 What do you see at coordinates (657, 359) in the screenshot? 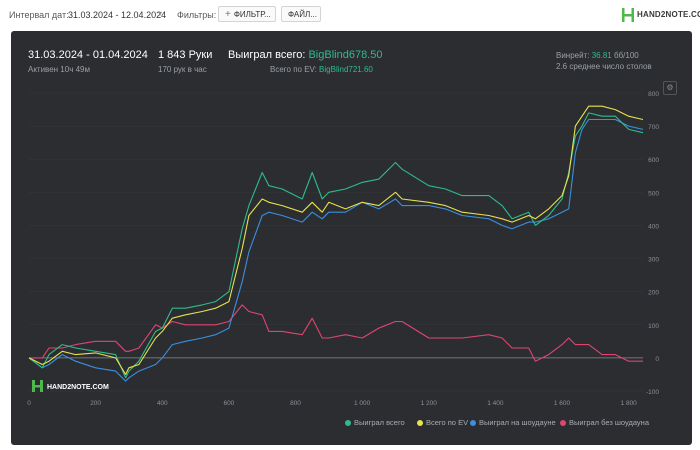
I see `y-tick-label: 0` at bounding box center [657, 359].